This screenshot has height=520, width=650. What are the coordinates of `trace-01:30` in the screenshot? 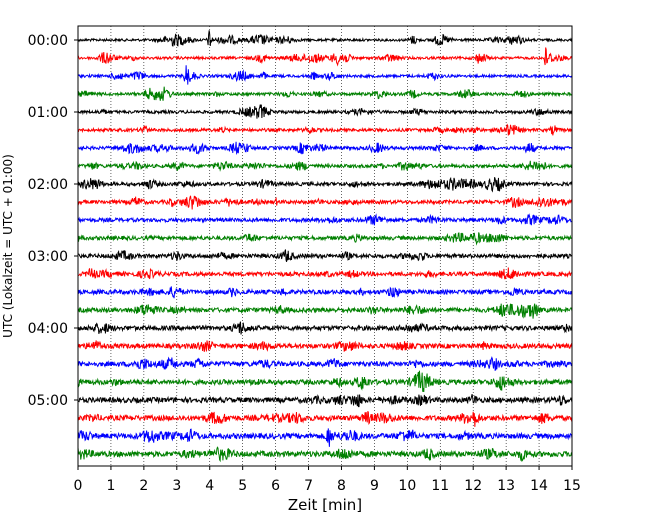 It's located at (325, 148).